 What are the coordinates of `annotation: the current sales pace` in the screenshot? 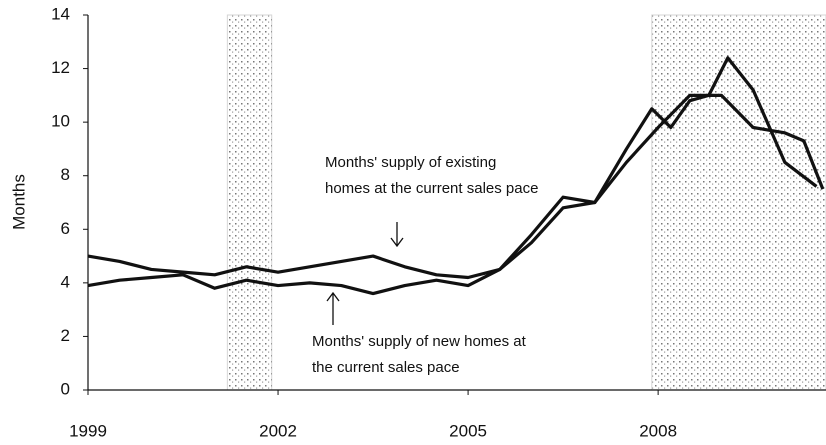 It's located at (386, 367).